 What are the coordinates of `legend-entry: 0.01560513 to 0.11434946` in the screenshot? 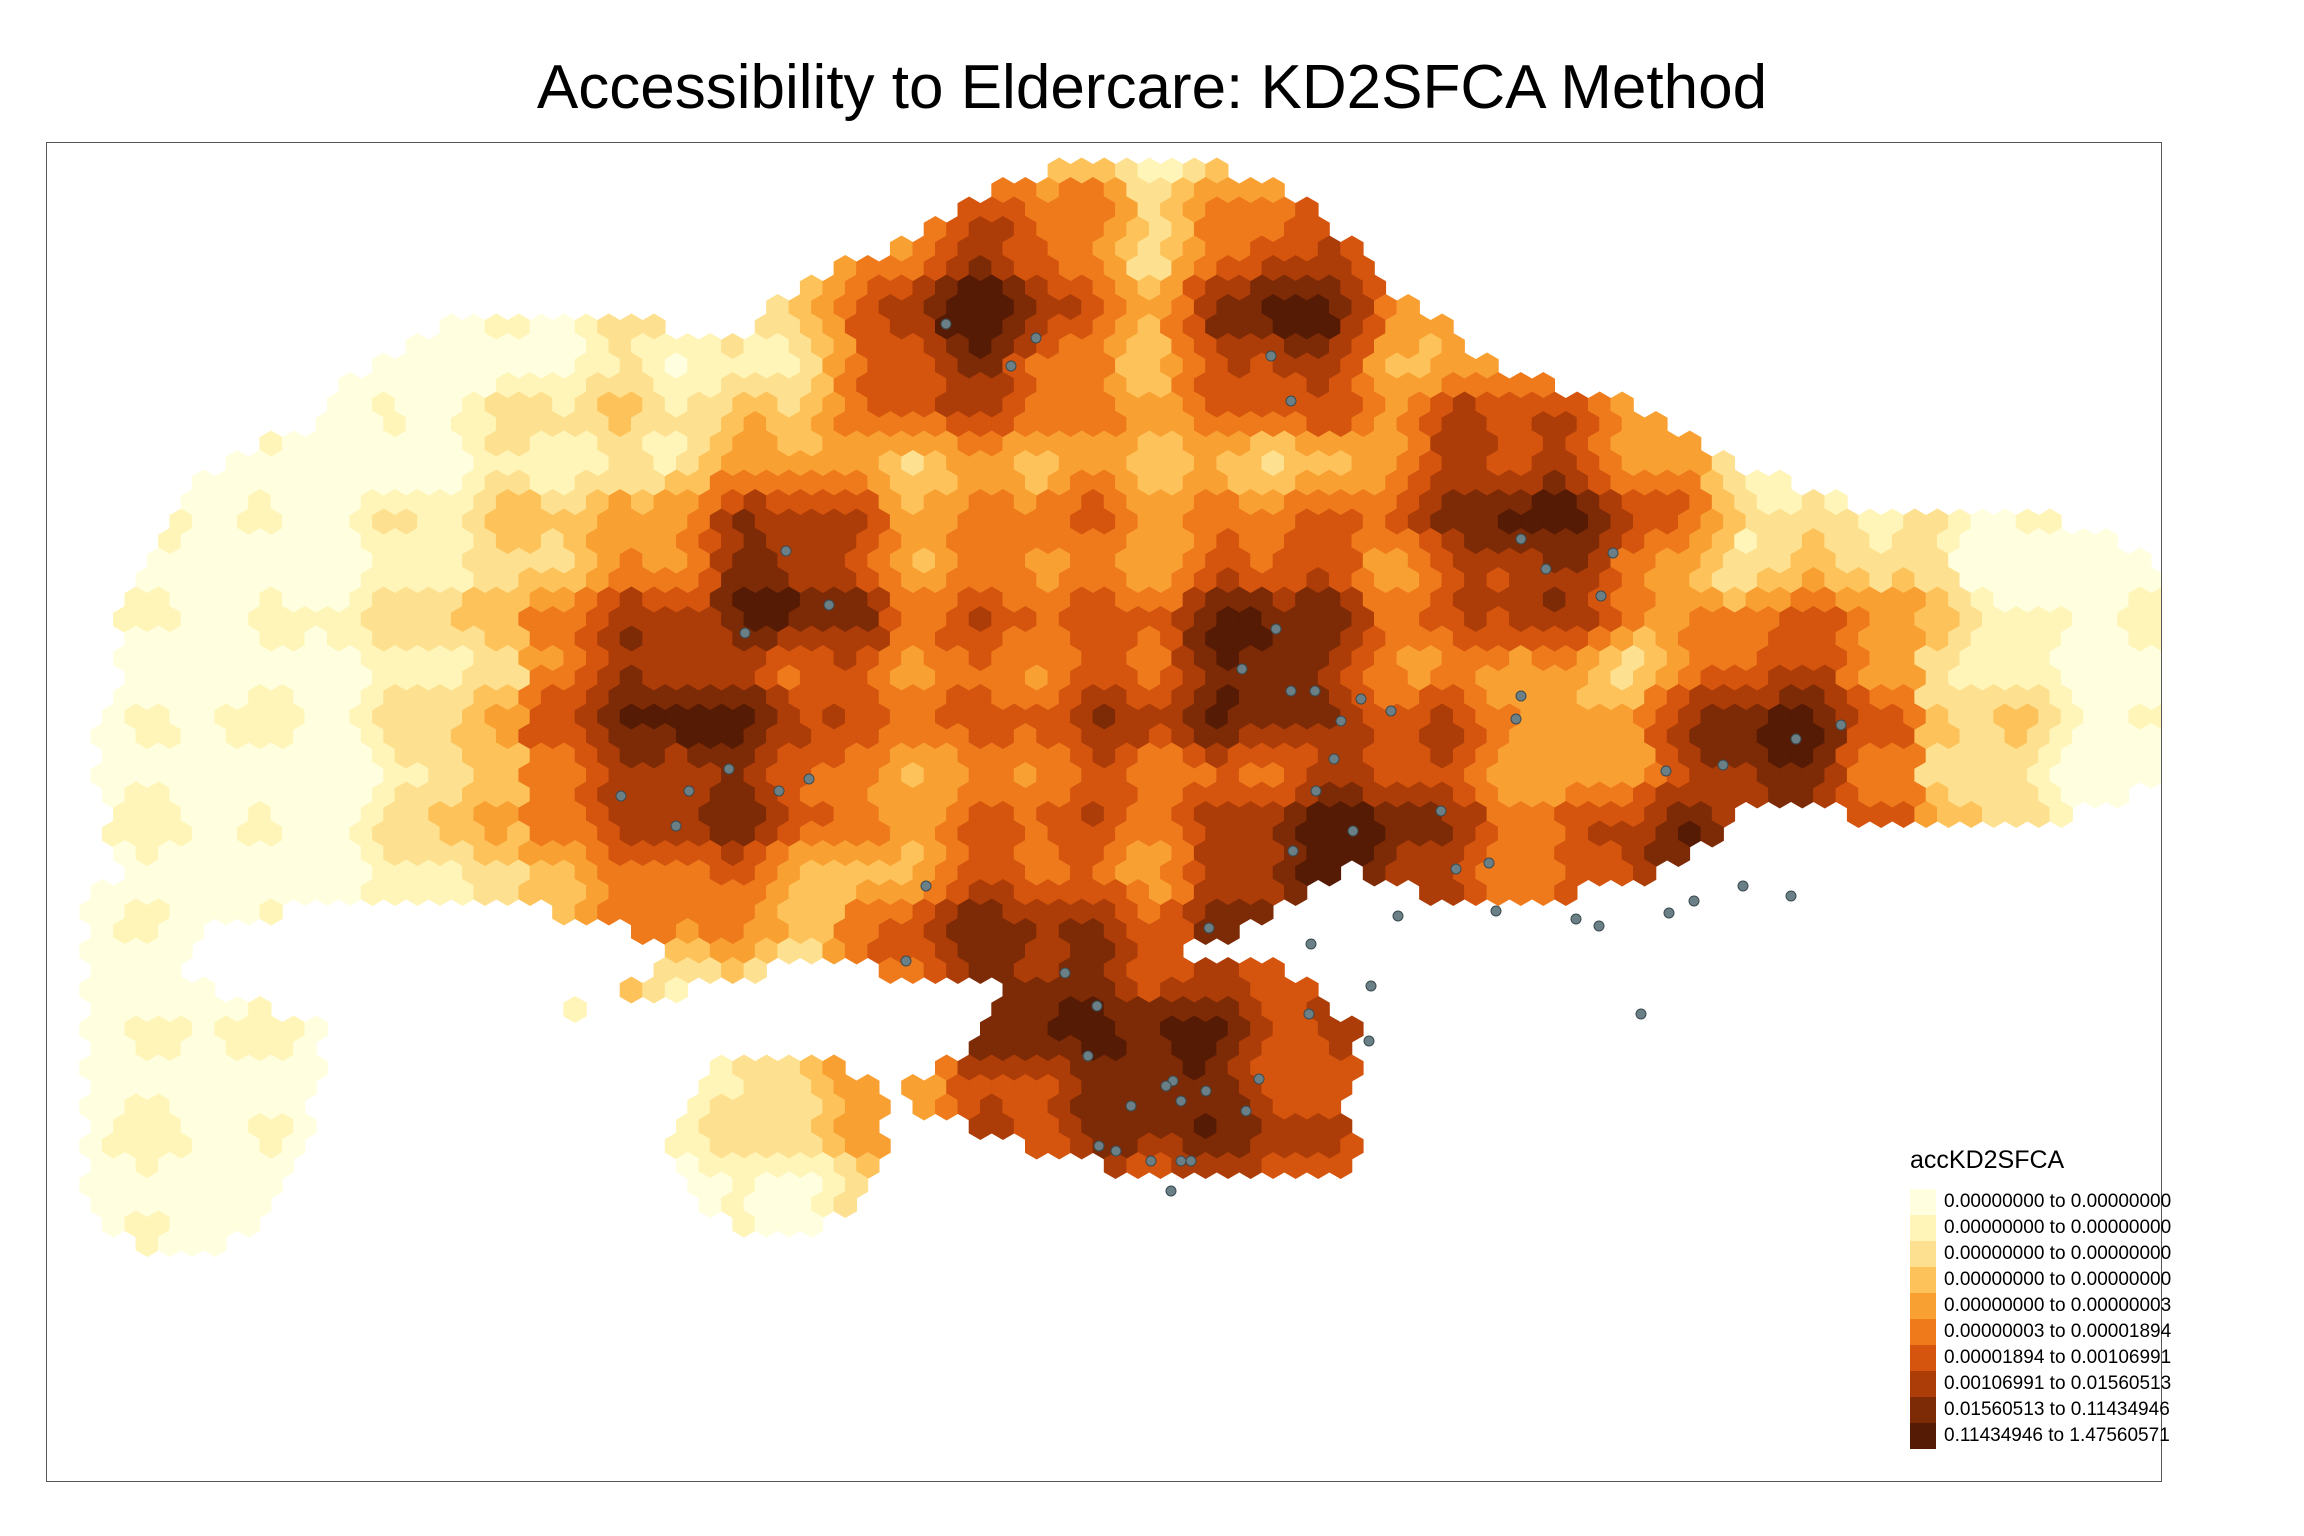 It's located at (2040, 1410).